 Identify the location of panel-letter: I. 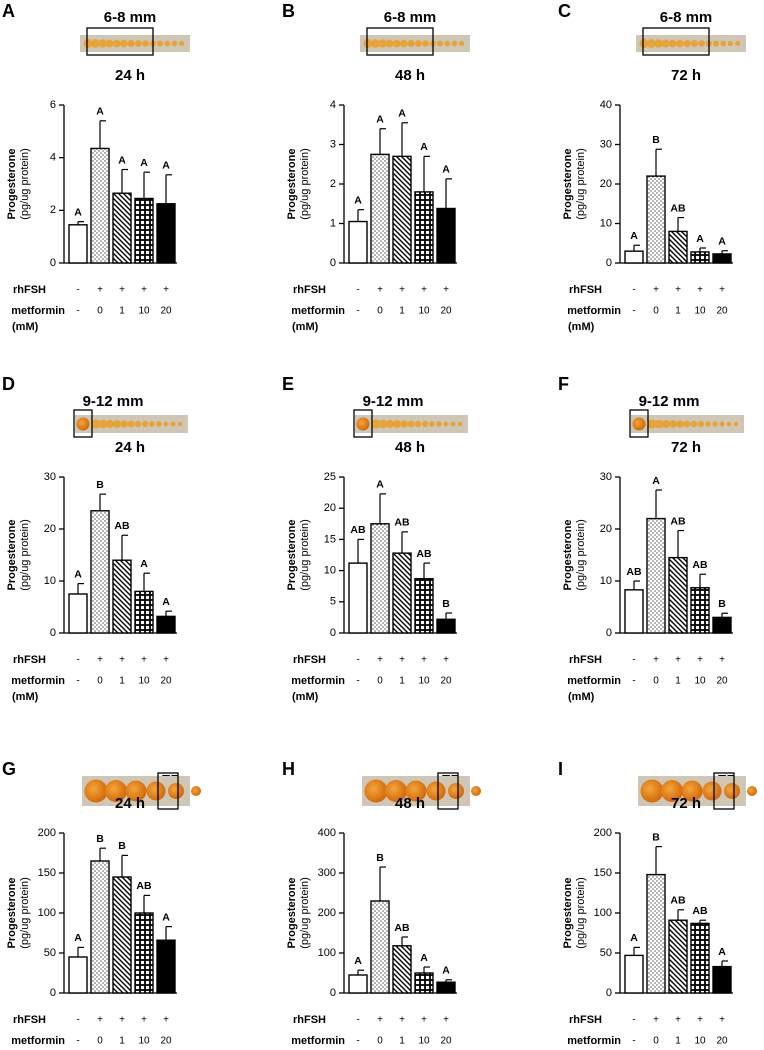
(560, 769).